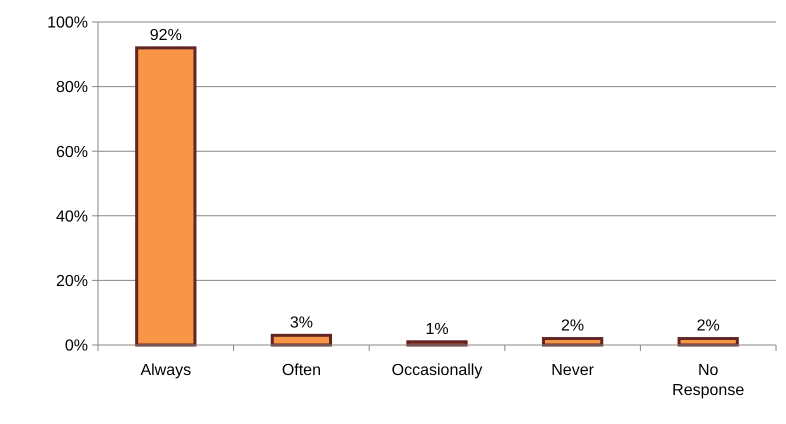  I want to click on y-tick-label: 80%, so click(72, 87).